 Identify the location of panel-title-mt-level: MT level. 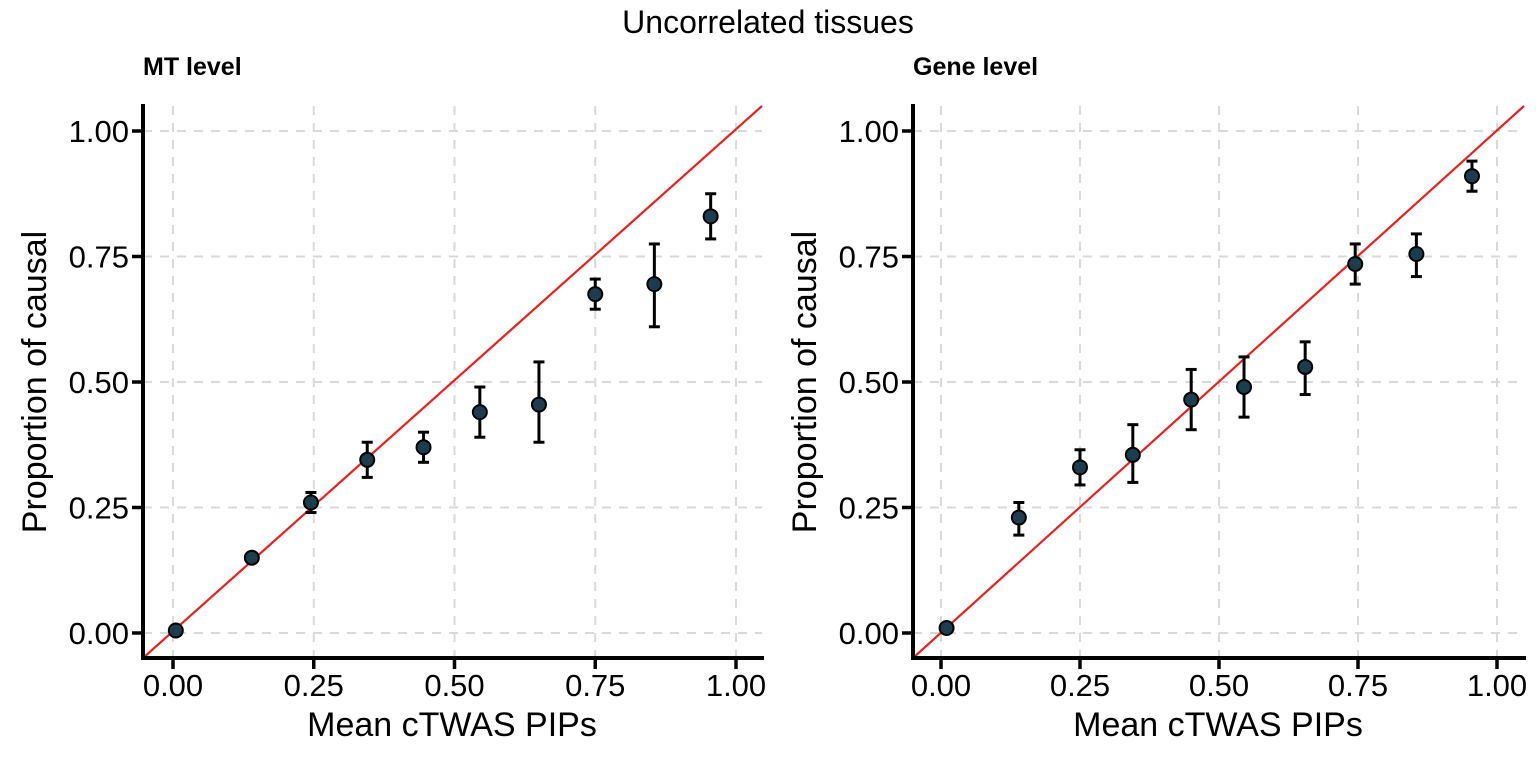
(192, 67).